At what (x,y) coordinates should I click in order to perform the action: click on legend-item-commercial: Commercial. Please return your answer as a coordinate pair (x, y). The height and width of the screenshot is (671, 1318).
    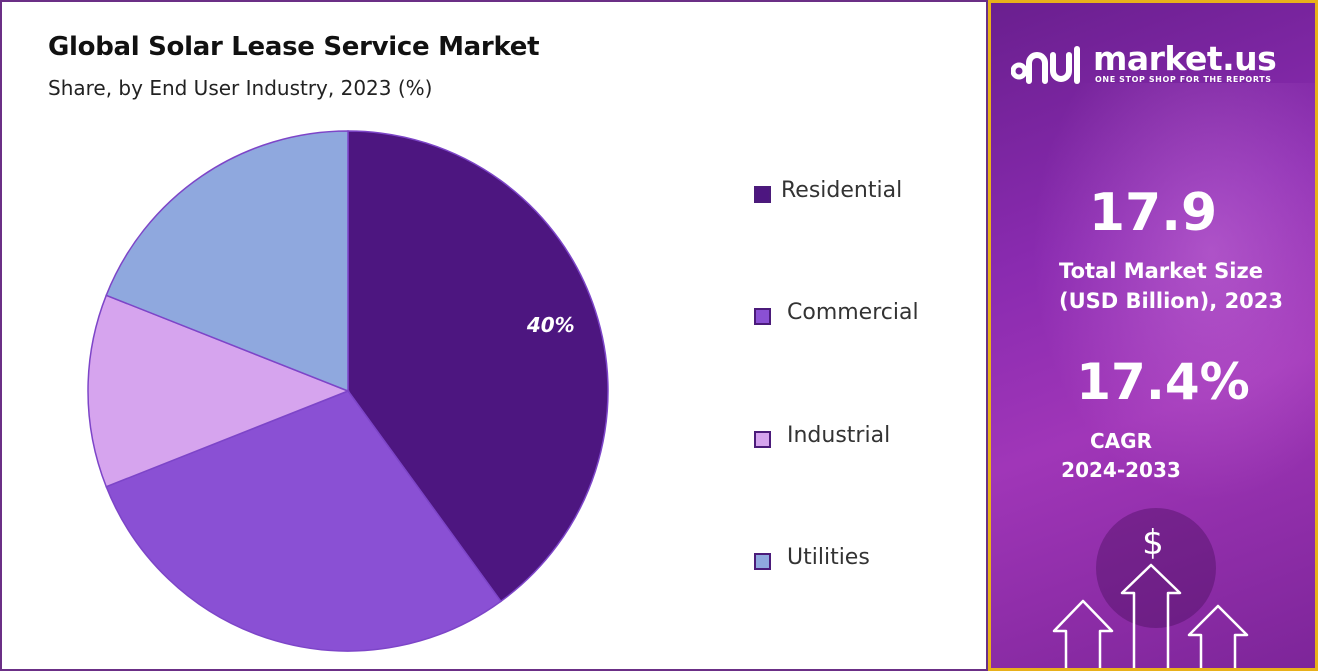
    Looking at the image, I should click on (864, 315).